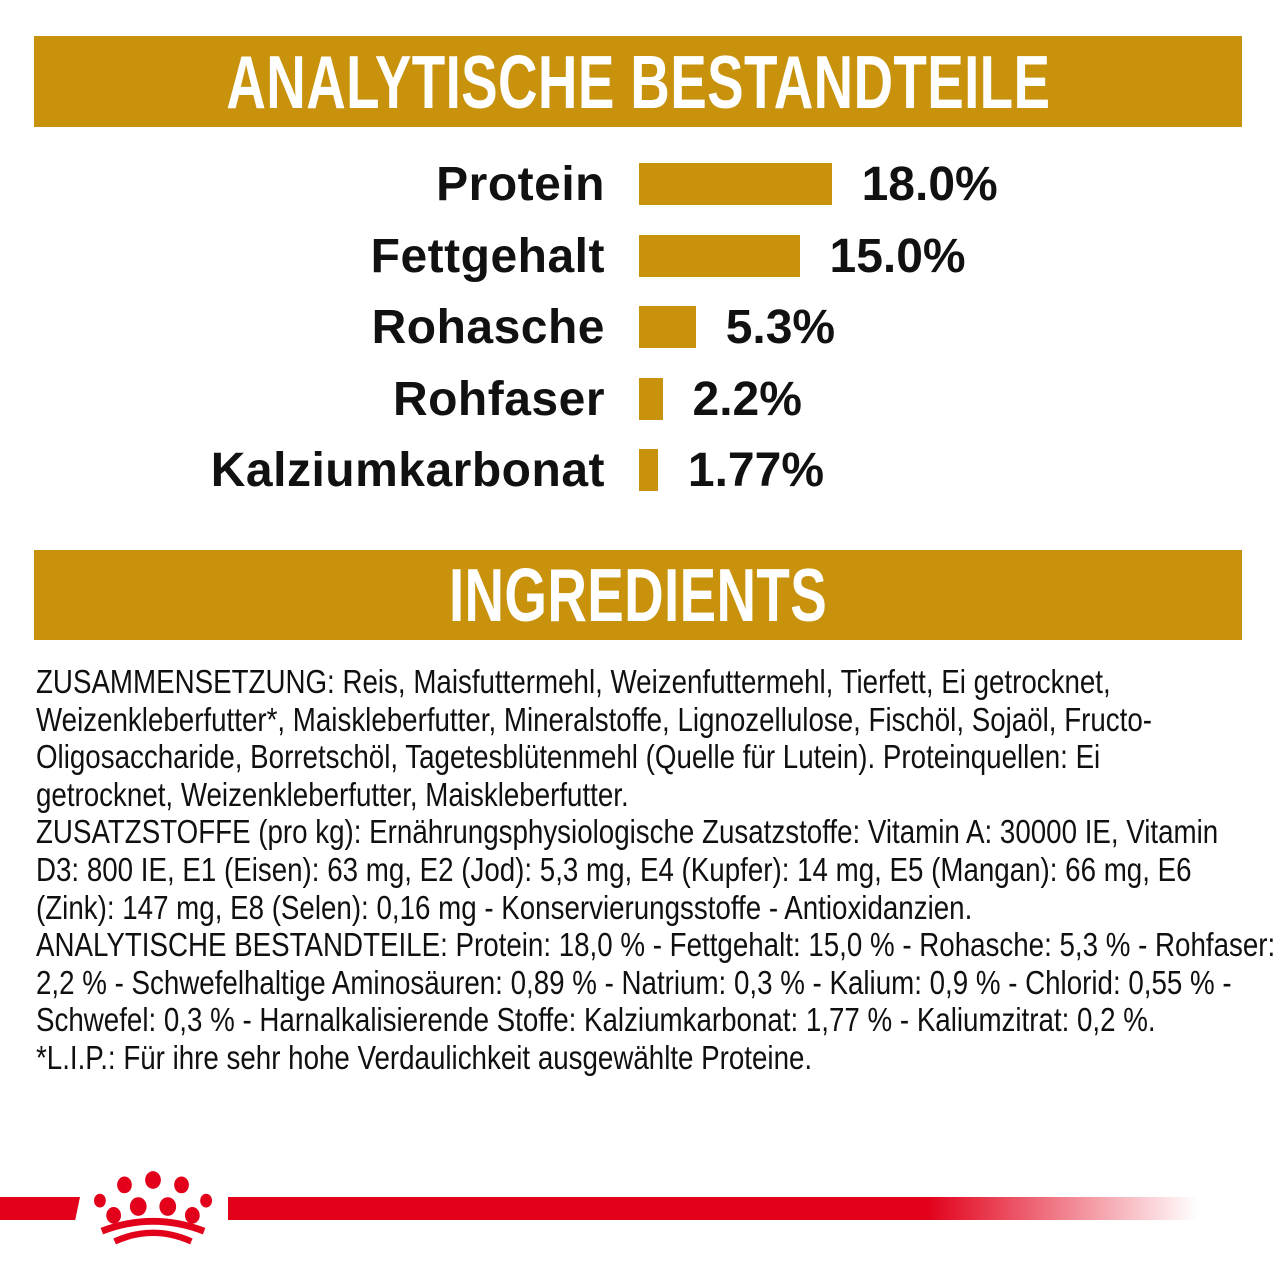  What do you see at coordinates (929, 184) in the screenshot?
I see `chart-value-label: 18.0%` at bounding box center [929, 184].